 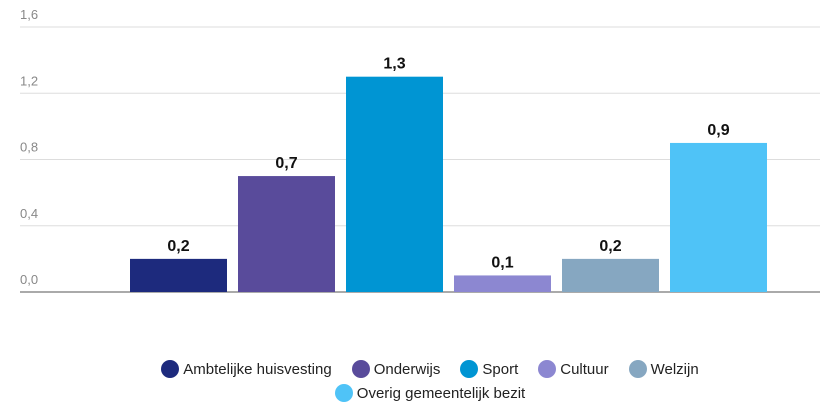 What do you see at coordinates (29, 14) in the screenshot?
I see `y-tick-label: 1,6` at bounding box center [29, 14].